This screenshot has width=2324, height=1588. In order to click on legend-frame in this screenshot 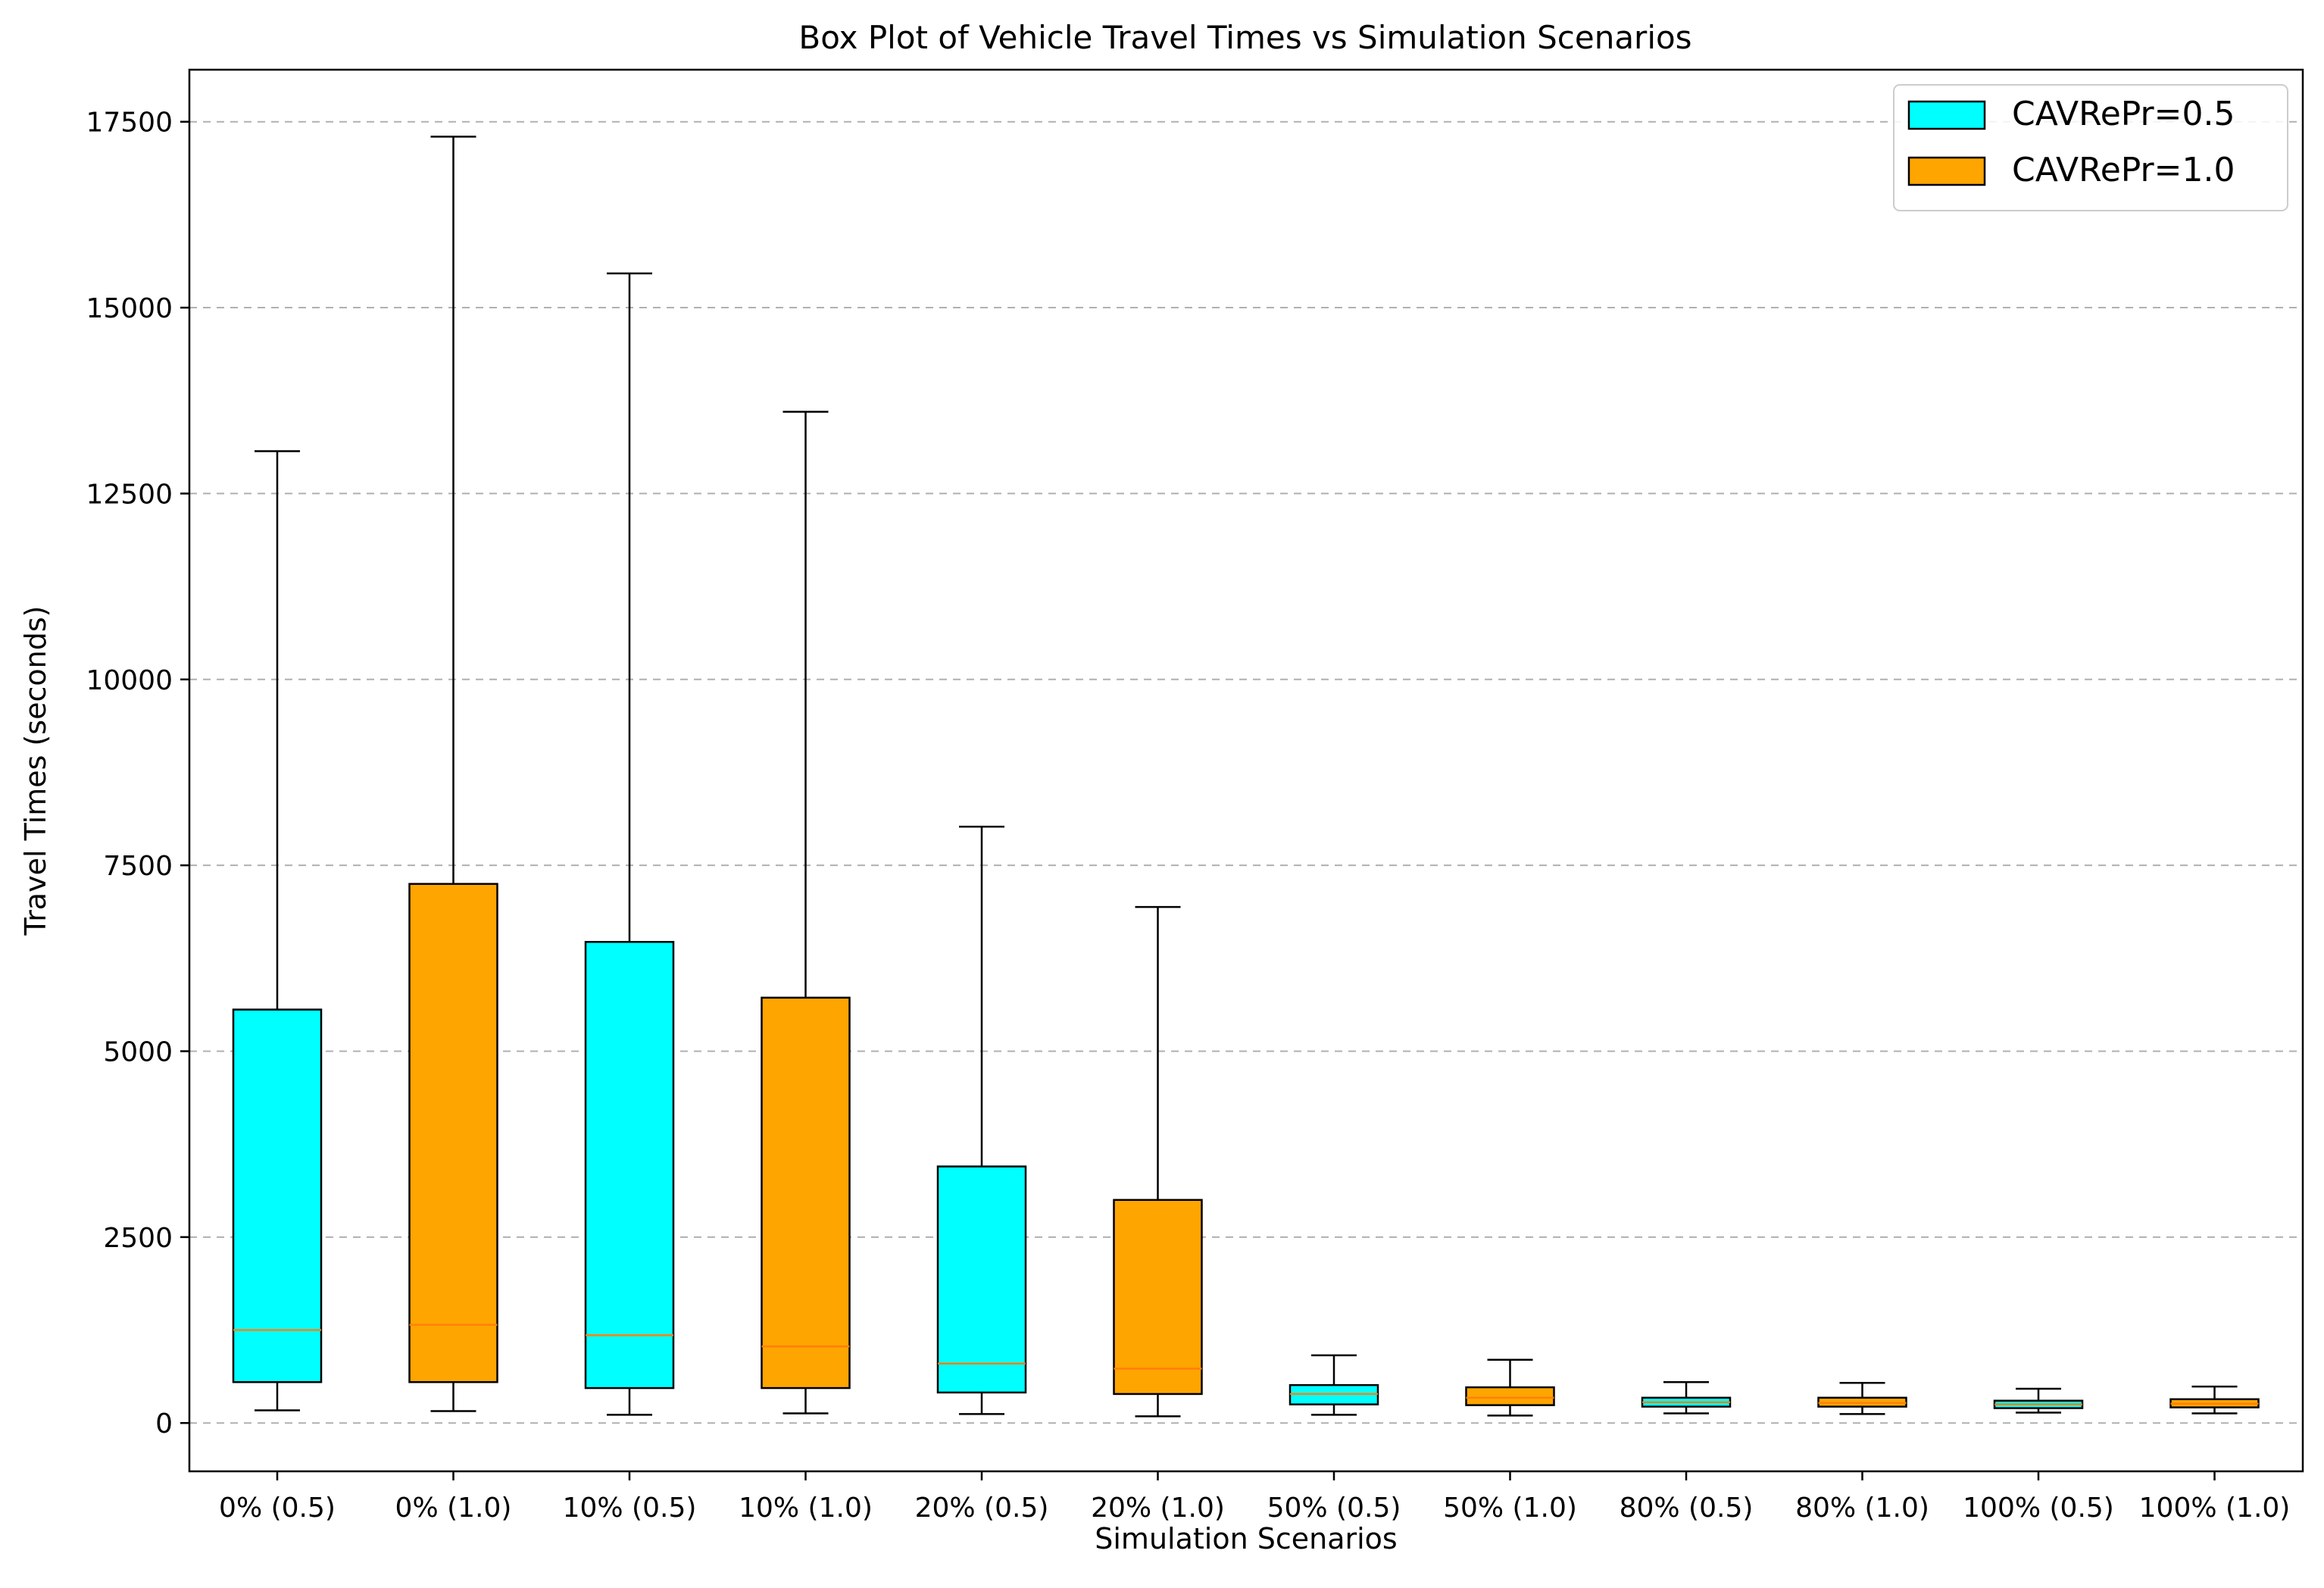, I will do `click(2090, 147)`.